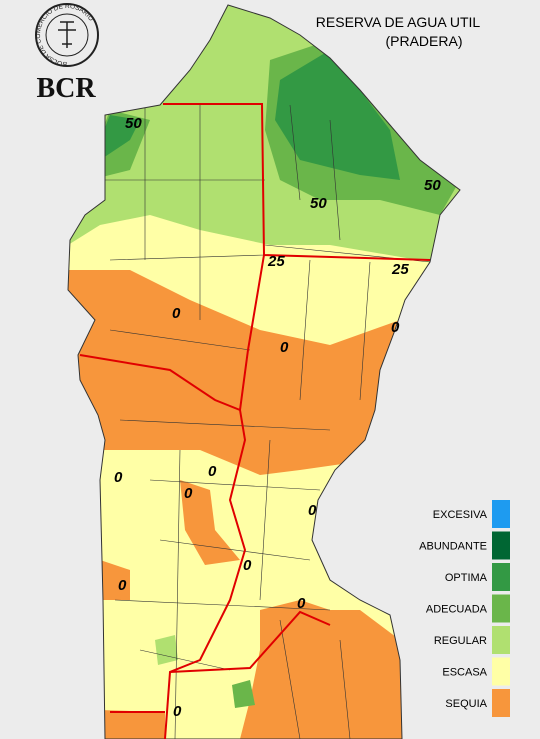 Image resolution: width=540 pixels, height=739 pixels. What do you see at coordinates (66, 88) in the screenshot?
I see `logo-text: BCR` at bounding box center [66, 88].